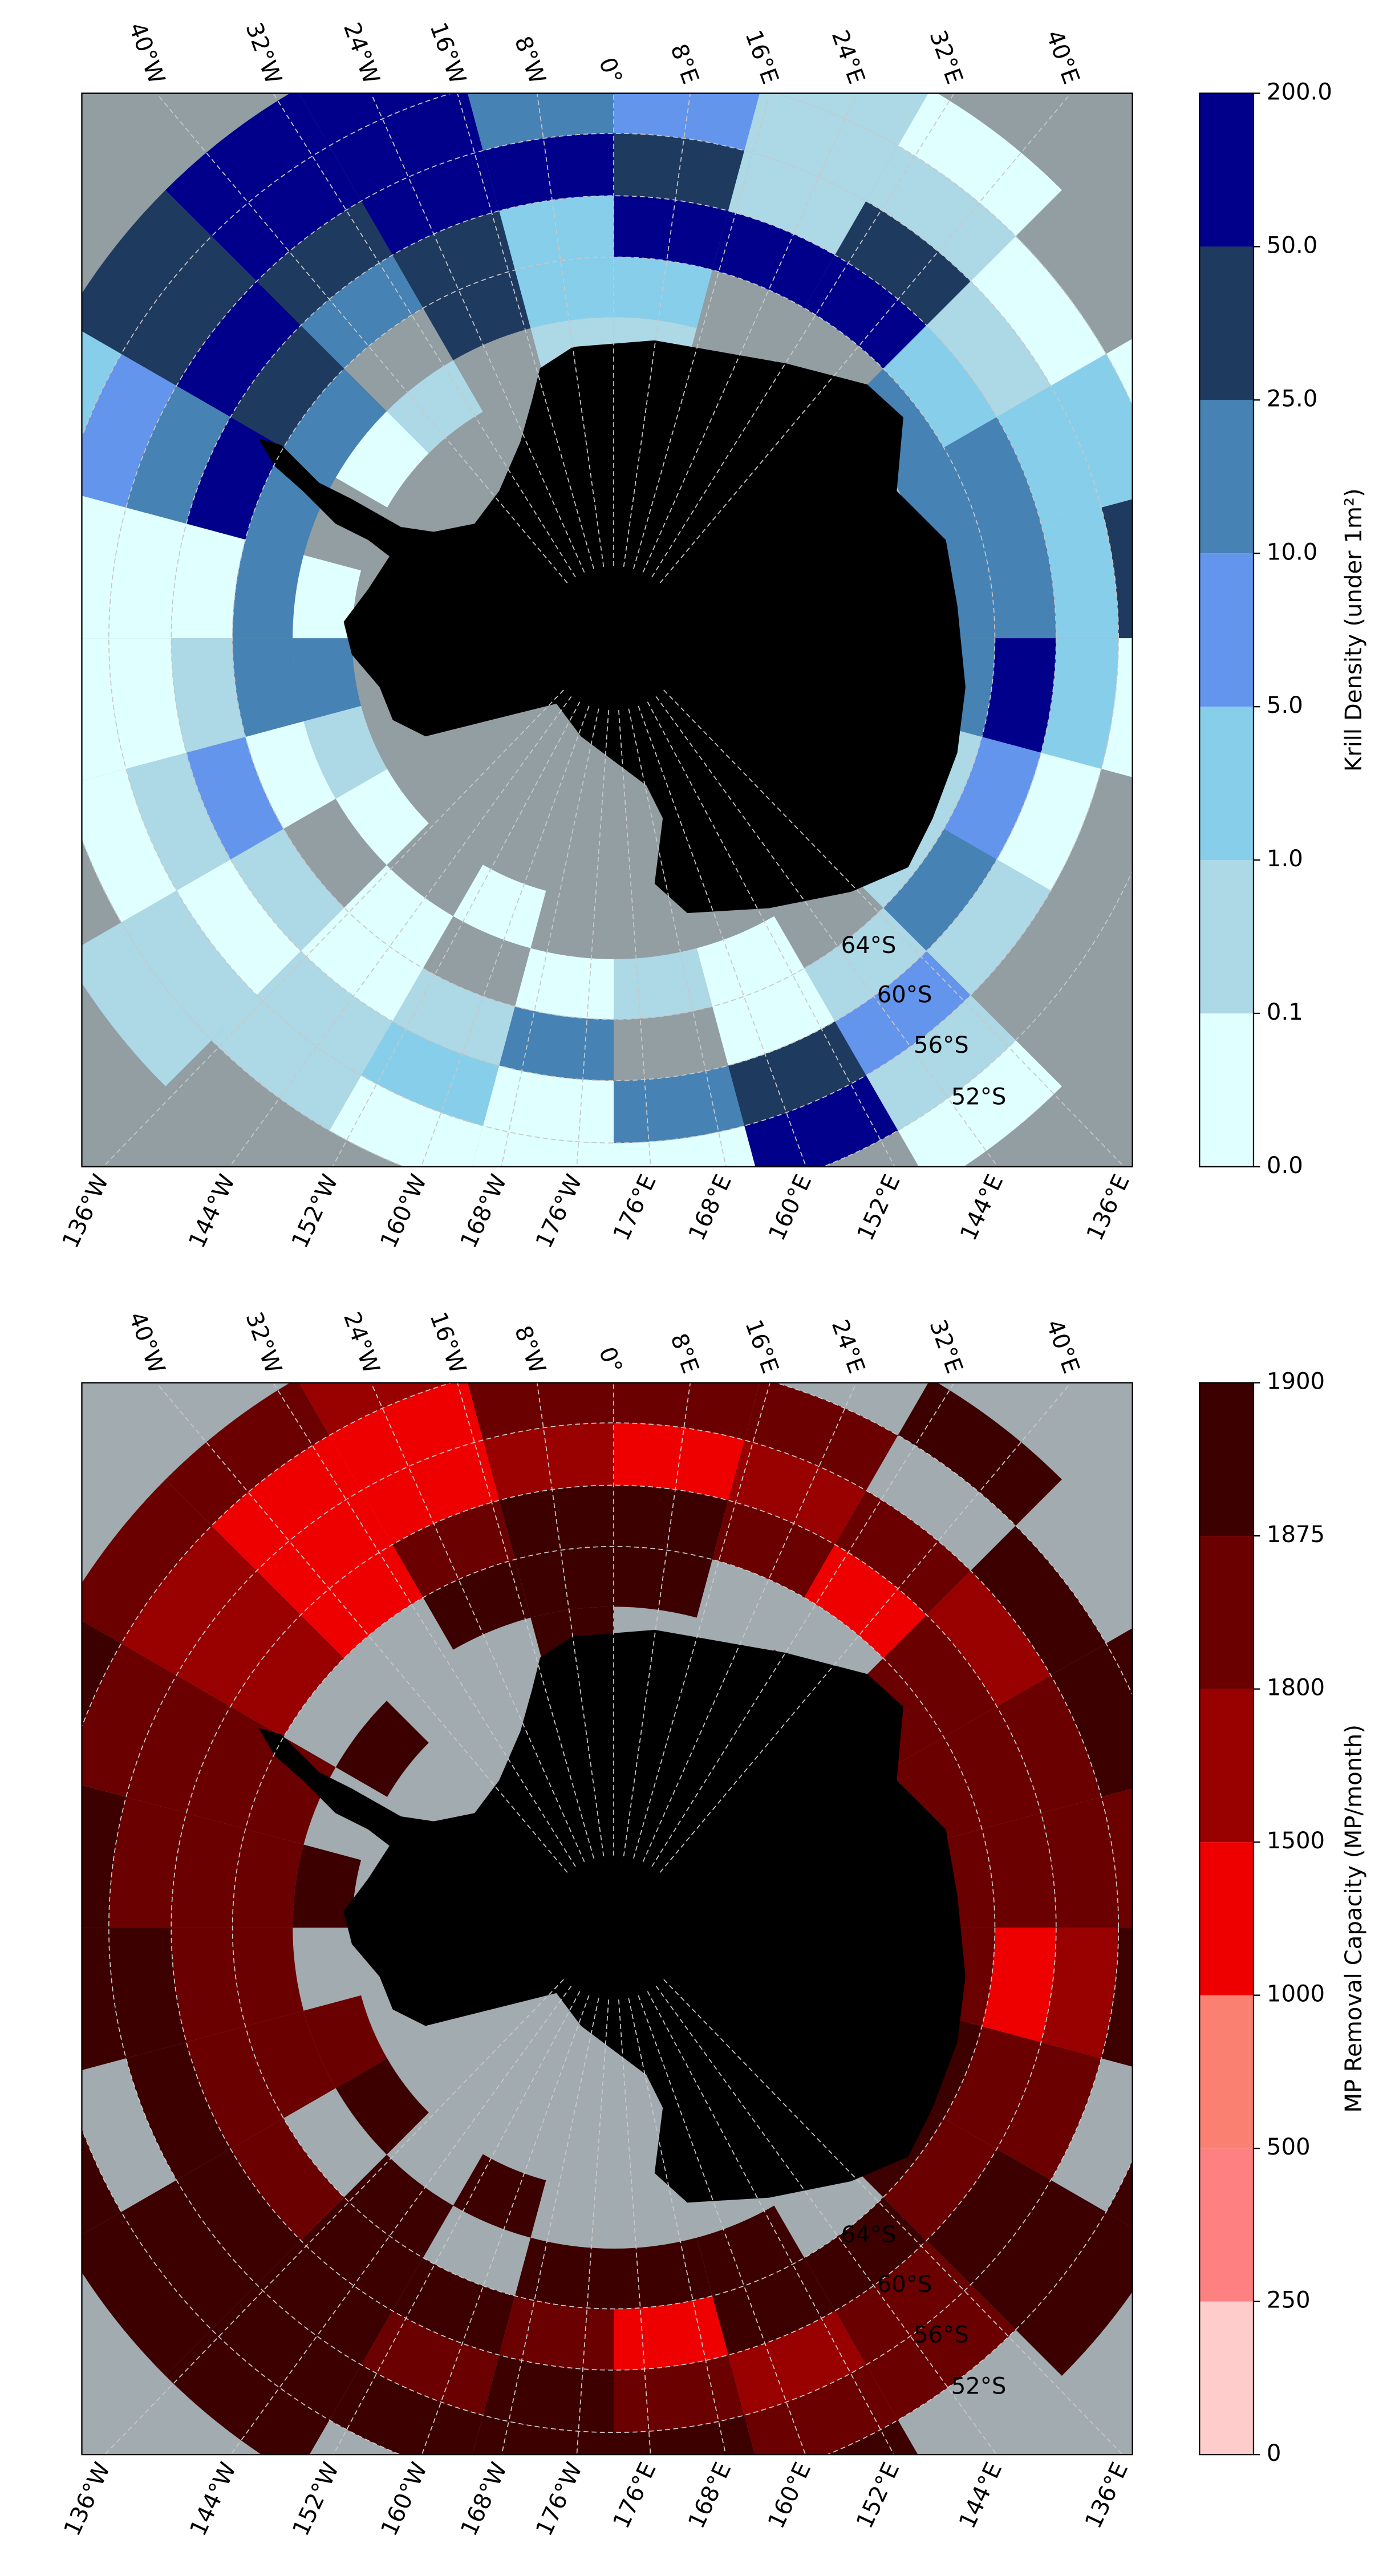 This screenshot has height=2576, width=1391. What do you see at coordinates (711, 1208) in the screenshot?
I see `longitude-label: 168°E` at bounding box center [711, 1208].